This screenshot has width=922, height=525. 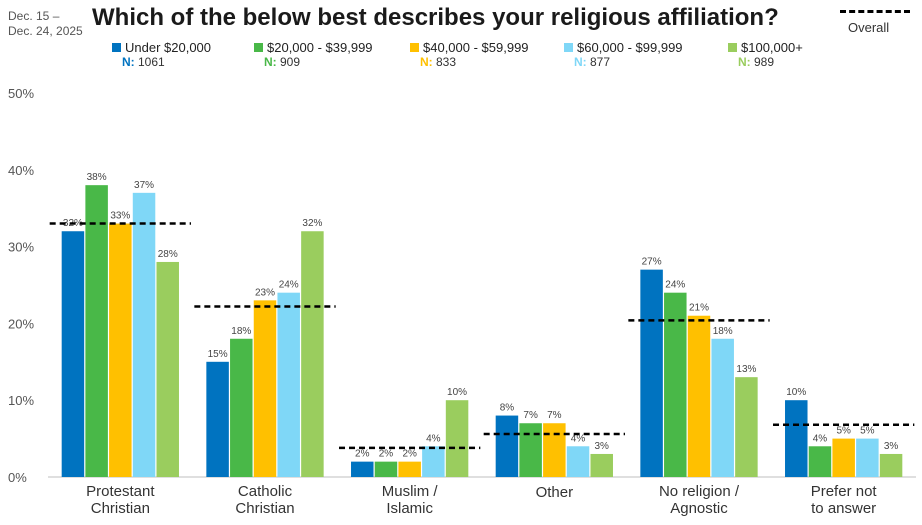 I want to click on overall-dashed-line-key, so click(x=875, y=11).